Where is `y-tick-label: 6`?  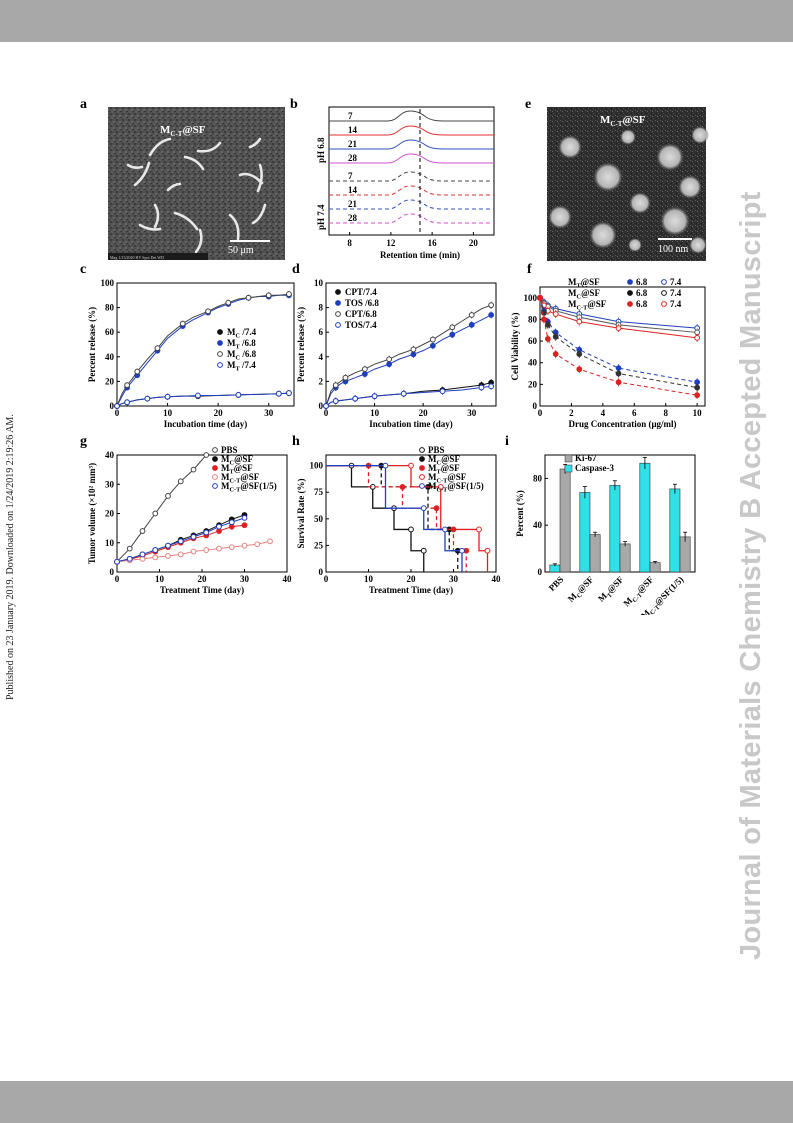
y-tick-label: 6 is located at coordinates (321, 332).